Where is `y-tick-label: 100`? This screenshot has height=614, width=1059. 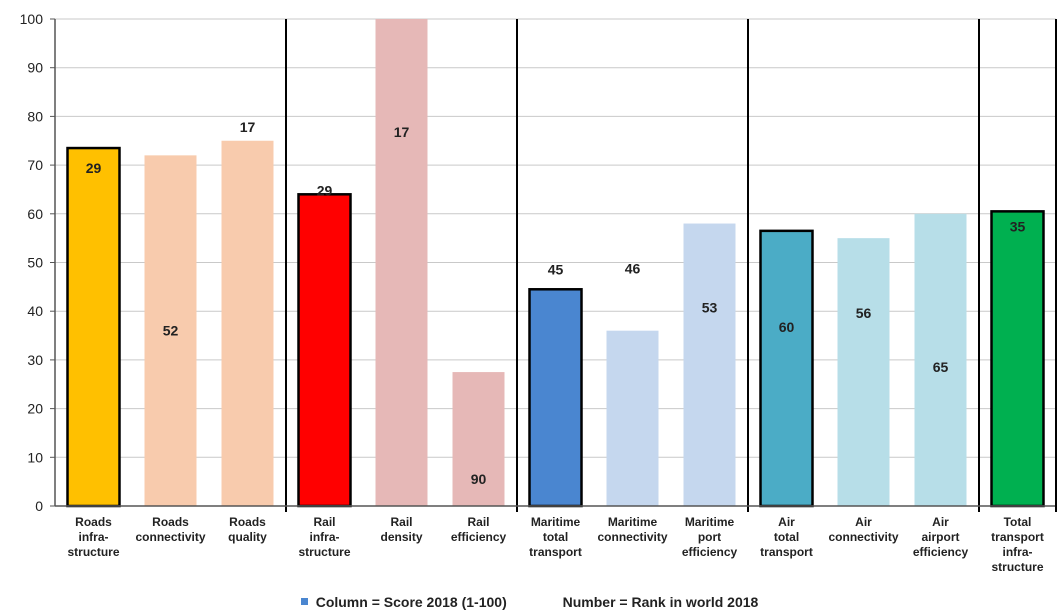
y-tick-label: 100 is located at coordinates (32, 19).